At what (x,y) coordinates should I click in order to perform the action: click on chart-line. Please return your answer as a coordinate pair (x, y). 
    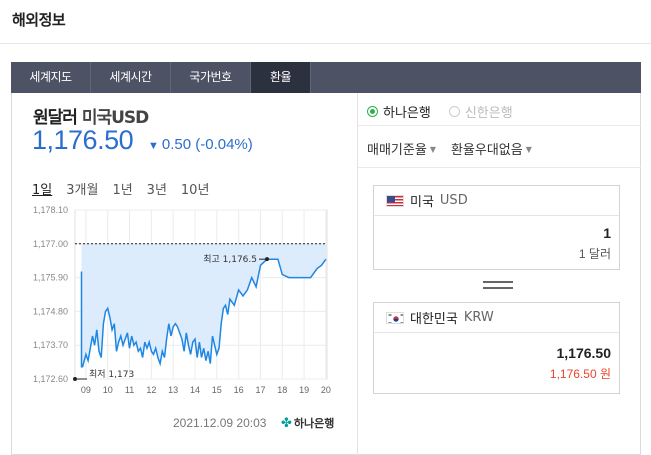
    Looking at the image, I should click on (203, 313).